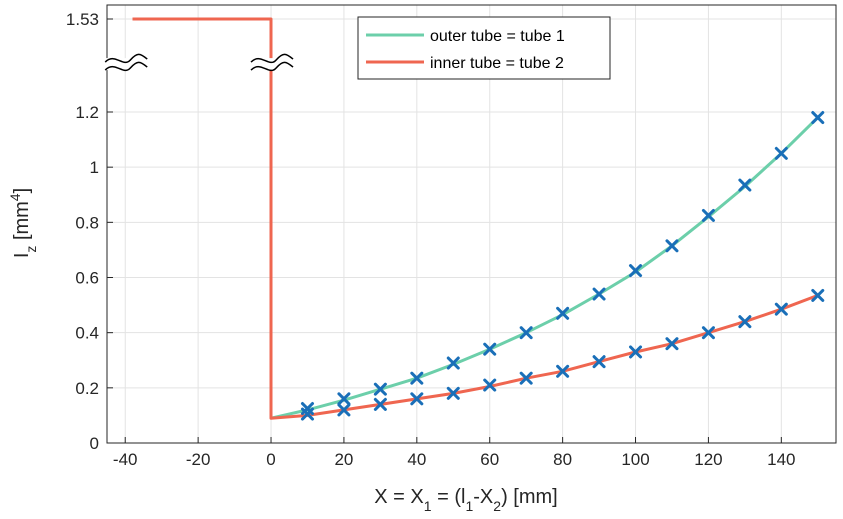  Describe the element at coordinates (708, 459) in the screenshot. I see `x-tick-label: 120` at that location.